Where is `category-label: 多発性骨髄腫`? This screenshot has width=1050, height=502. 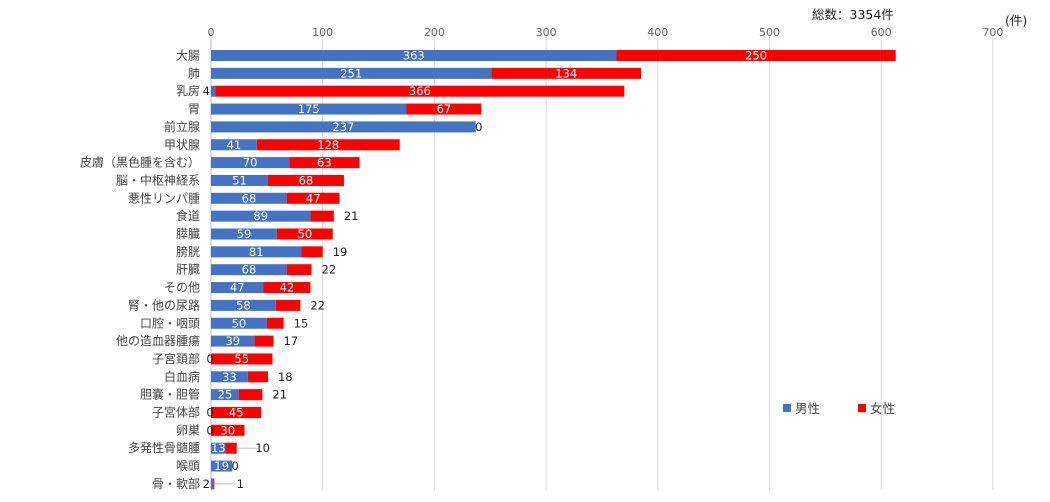 category-label: 多発性骨髄腫 is located at coordinates (164, 447).